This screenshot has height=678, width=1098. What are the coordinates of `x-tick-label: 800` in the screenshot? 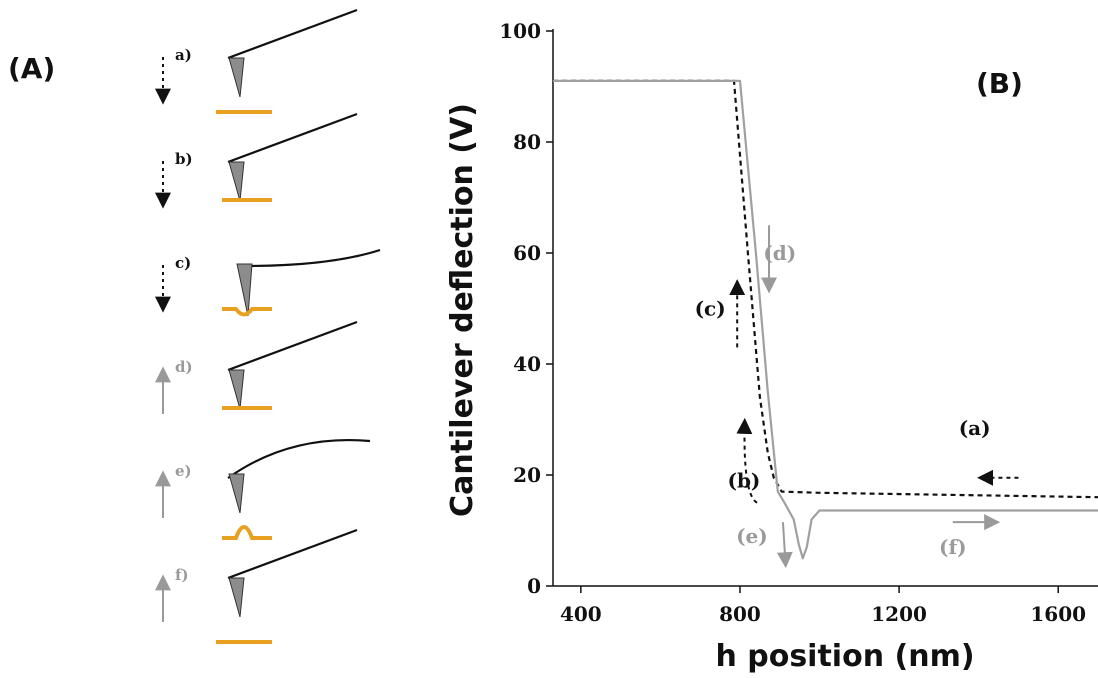 It's located at (740, 614).